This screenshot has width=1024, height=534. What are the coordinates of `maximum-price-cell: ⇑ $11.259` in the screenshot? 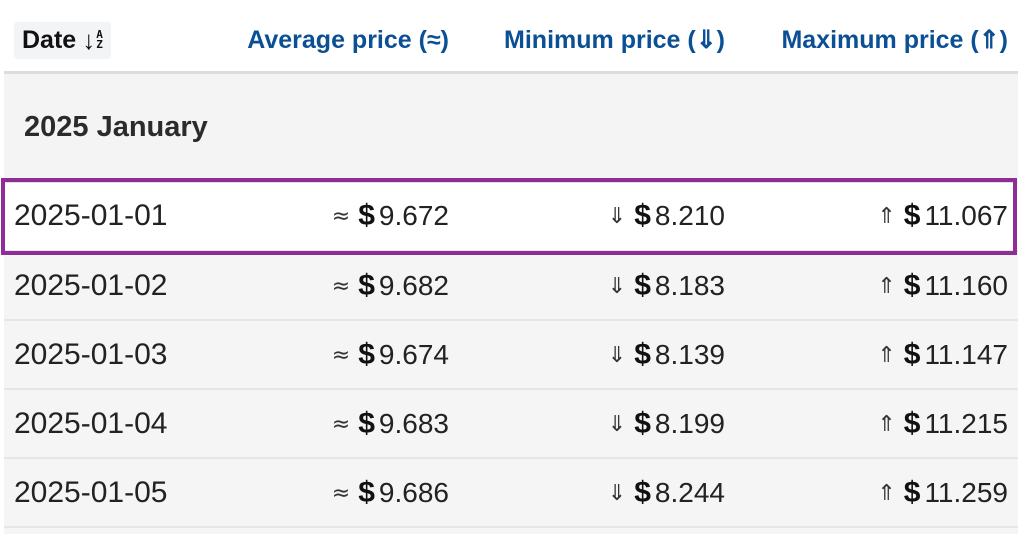 It's located at (876, 493).